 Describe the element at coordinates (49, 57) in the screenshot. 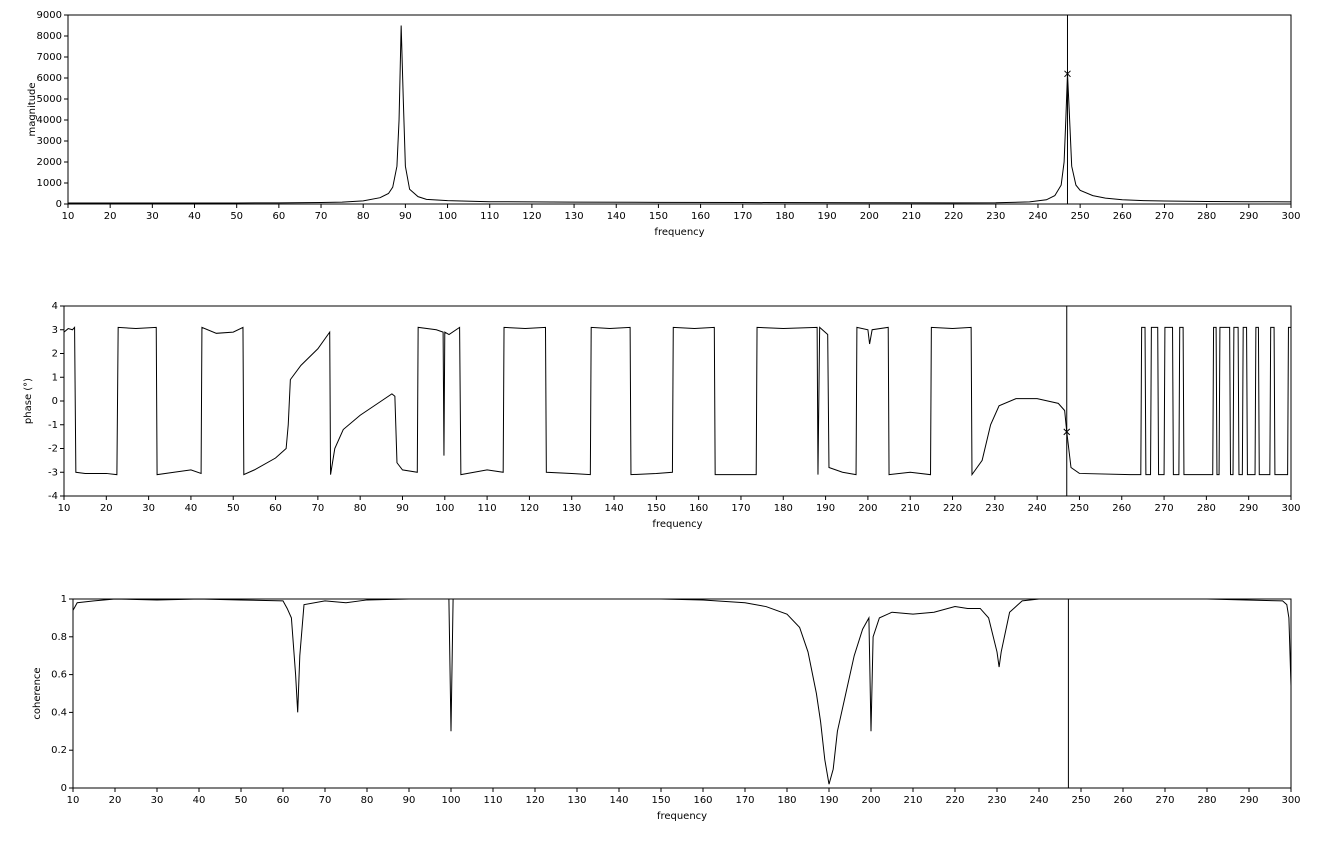

I see `y-tick-label: 7000` at that location.